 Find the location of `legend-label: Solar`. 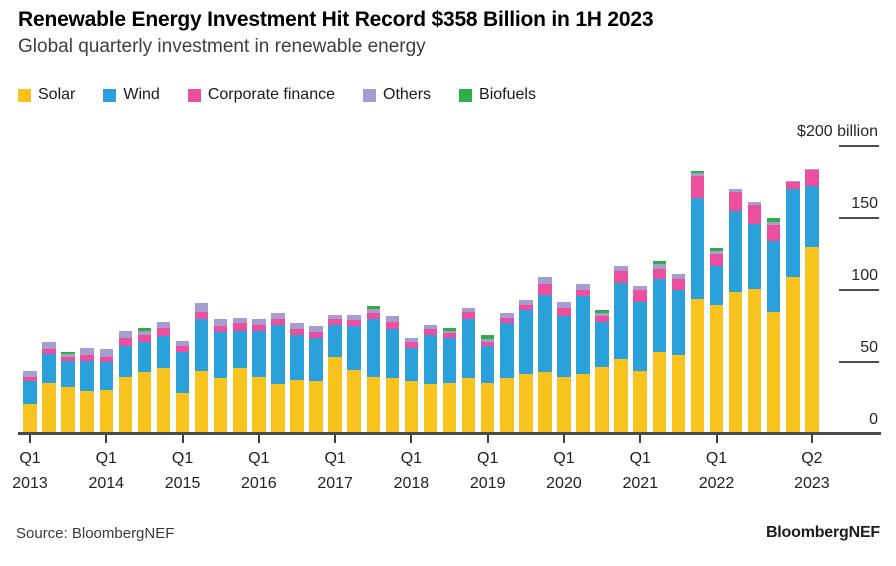

legend-label: Solar is located at coordinates (57, 94).